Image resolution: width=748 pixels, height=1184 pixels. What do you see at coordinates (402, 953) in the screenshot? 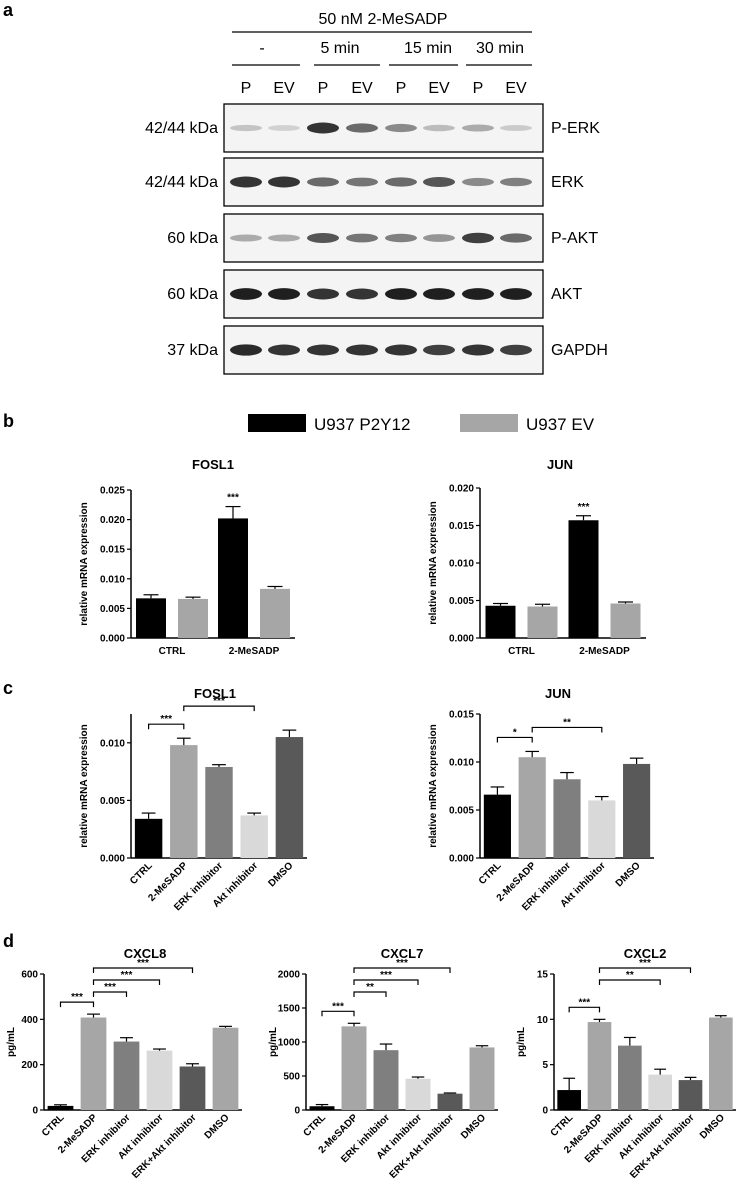
I see `chart-title: CXCL7` at bounding box center [402, 953].